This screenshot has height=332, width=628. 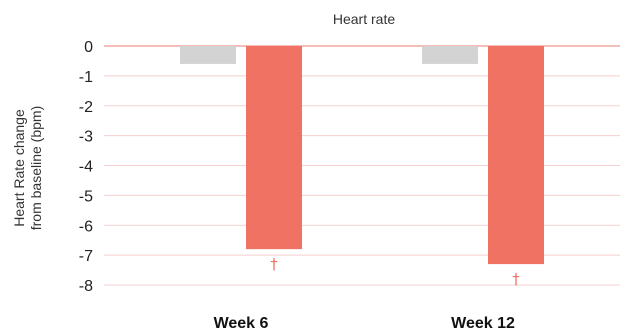 What do you see at coordinates (86, 196) in the screenshot?
I see `y-tick-label: -5` at bounding box center [86, 196].